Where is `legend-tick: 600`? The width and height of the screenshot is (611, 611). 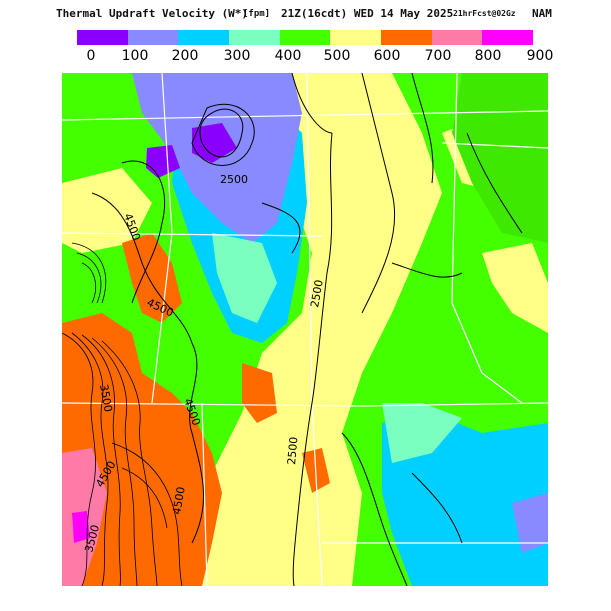 legend-tick: 600 is located at coordinates (387, 56).